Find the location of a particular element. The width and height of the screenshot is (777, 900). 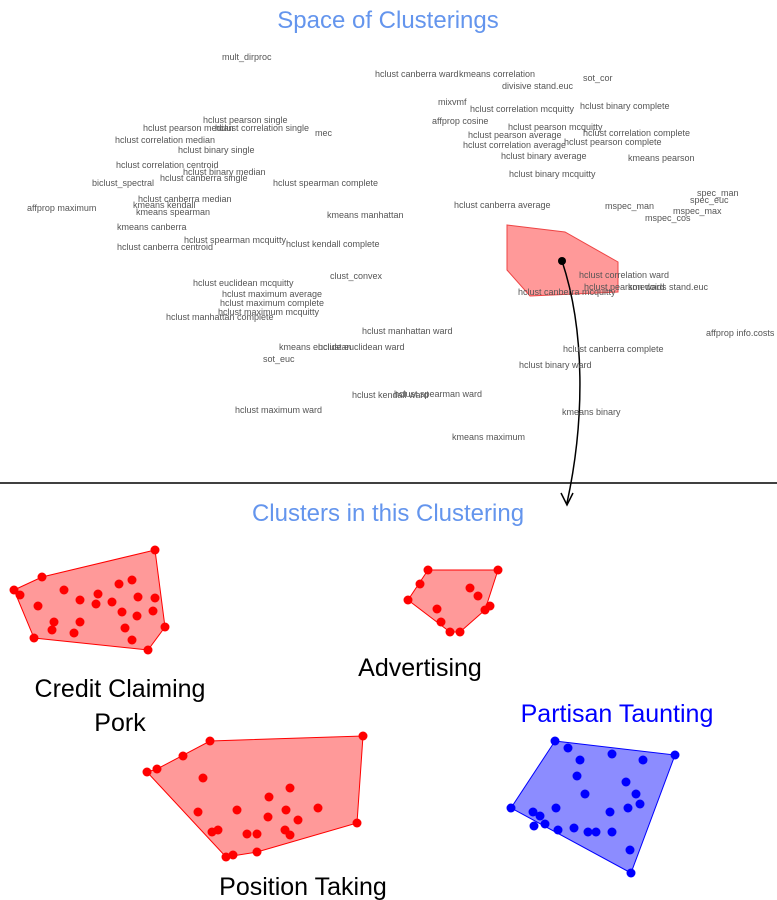

cluster-label: Credit Claiming is located at coordinates (120, 689).